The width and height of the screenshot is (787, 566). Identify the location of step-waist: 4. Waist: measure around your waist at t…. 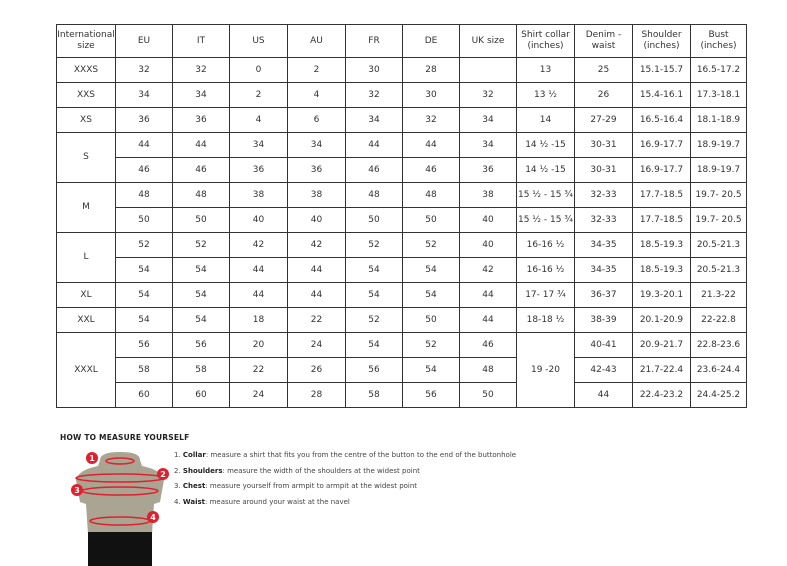
(262, 501).